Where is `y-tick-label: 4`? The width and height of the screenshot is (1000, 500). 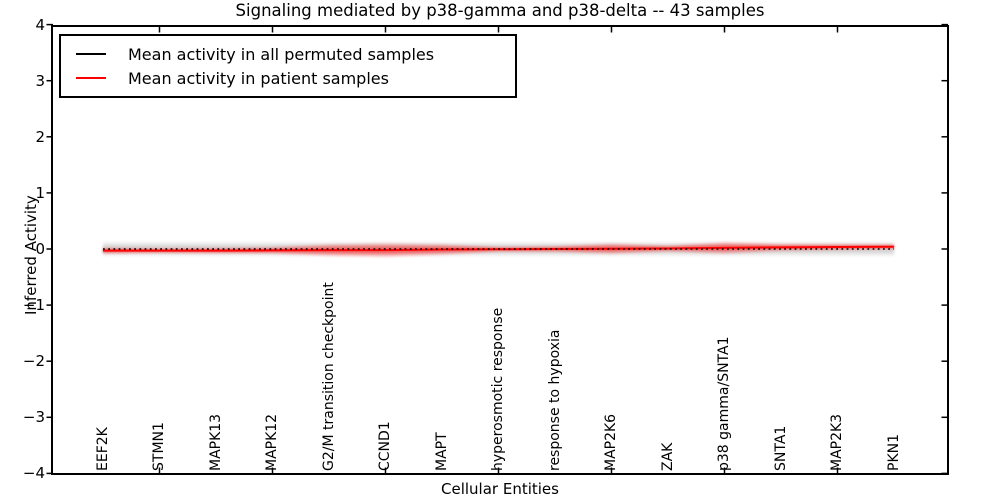 y-tick-label: 4 is located at coordinates (40, 24).